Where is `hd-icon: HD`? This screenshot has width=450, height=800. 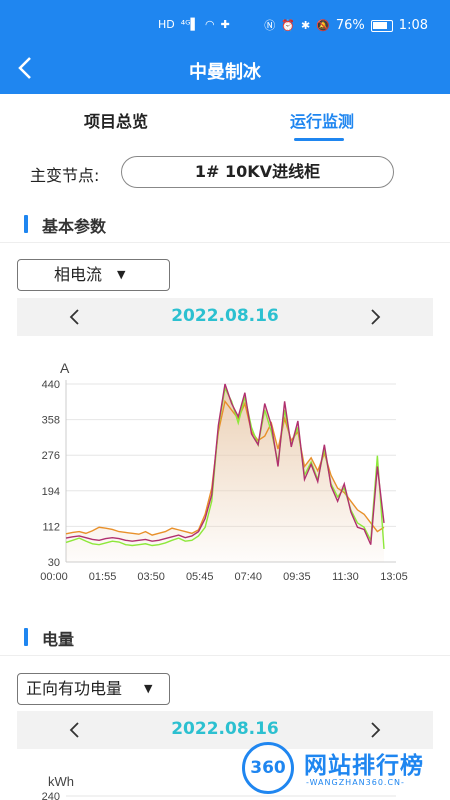 hd-icon: HD is located at coordinates (166, 24).